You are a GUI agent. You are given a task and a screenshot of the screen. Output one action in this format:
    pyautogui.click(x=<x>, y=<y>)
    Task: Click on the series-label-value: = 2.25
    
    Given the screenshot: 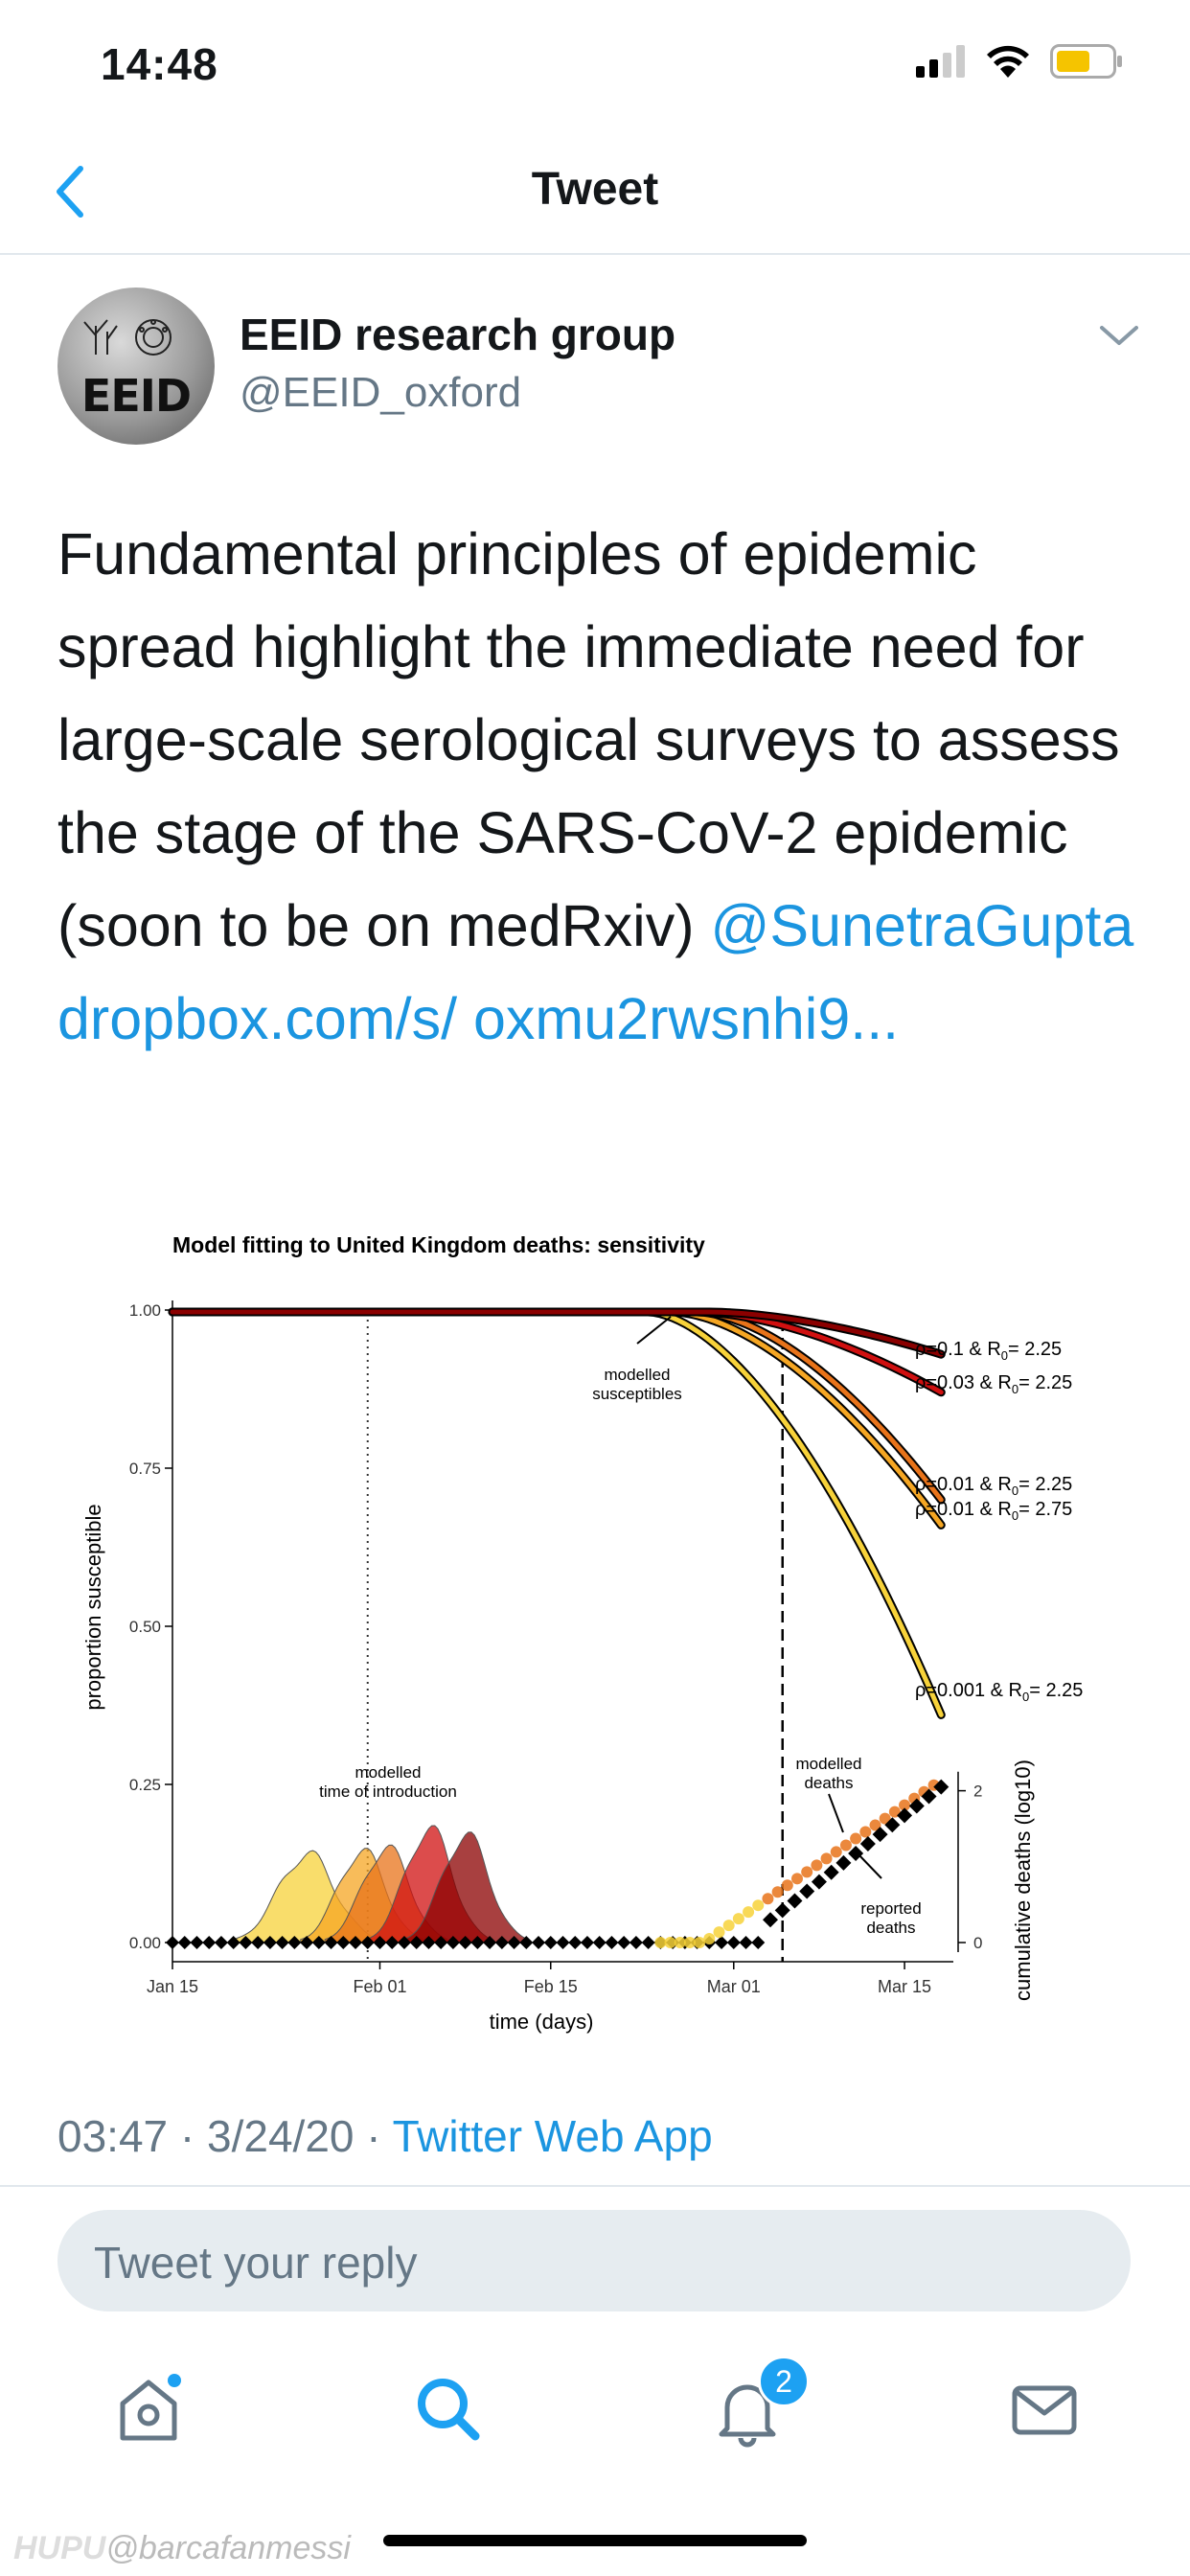 What is the action you would take?
    pyautogui.click(x=1045, y=1382)
    